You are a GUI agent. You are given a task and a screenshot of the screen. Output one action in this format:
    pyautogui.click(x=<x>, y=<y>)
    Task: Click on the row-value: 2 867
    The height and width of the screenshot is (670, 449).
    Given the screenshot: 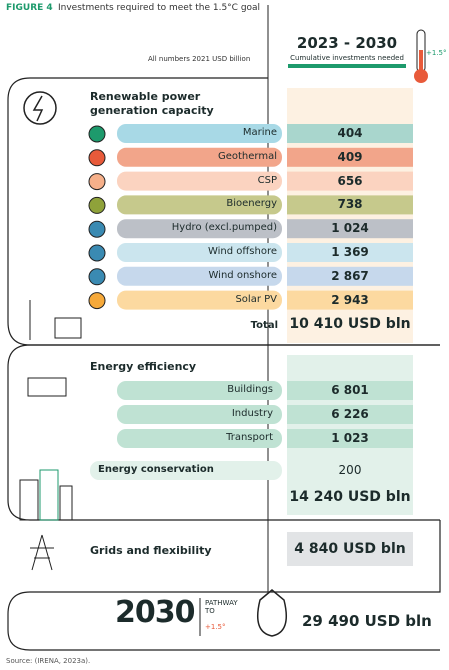 What is the action you would take?
    pyautogui.click(x=350, y=275)
    